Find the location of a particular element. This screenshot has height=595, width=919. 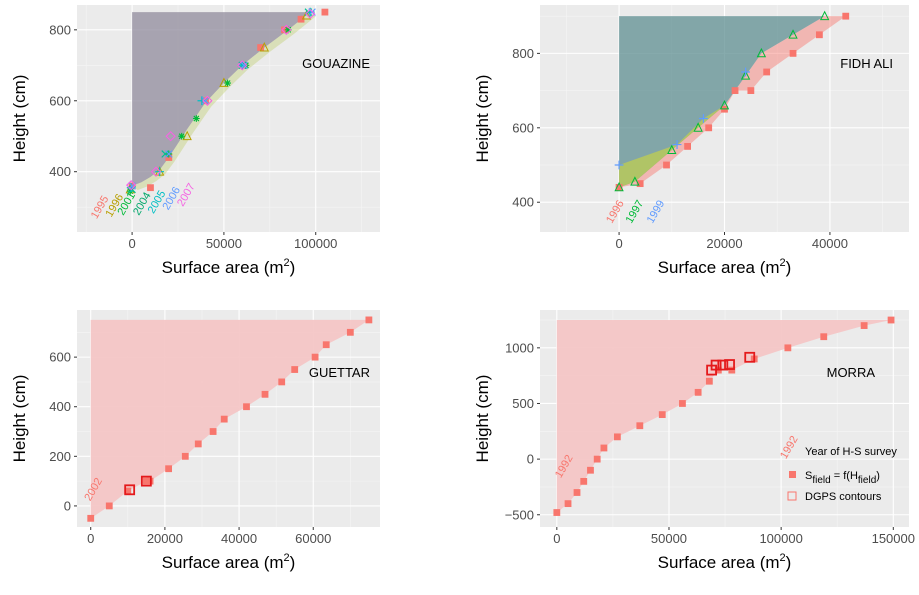

legend-sfield-label: Sfield = f(Hfield) is located at coordinates (842, 478).